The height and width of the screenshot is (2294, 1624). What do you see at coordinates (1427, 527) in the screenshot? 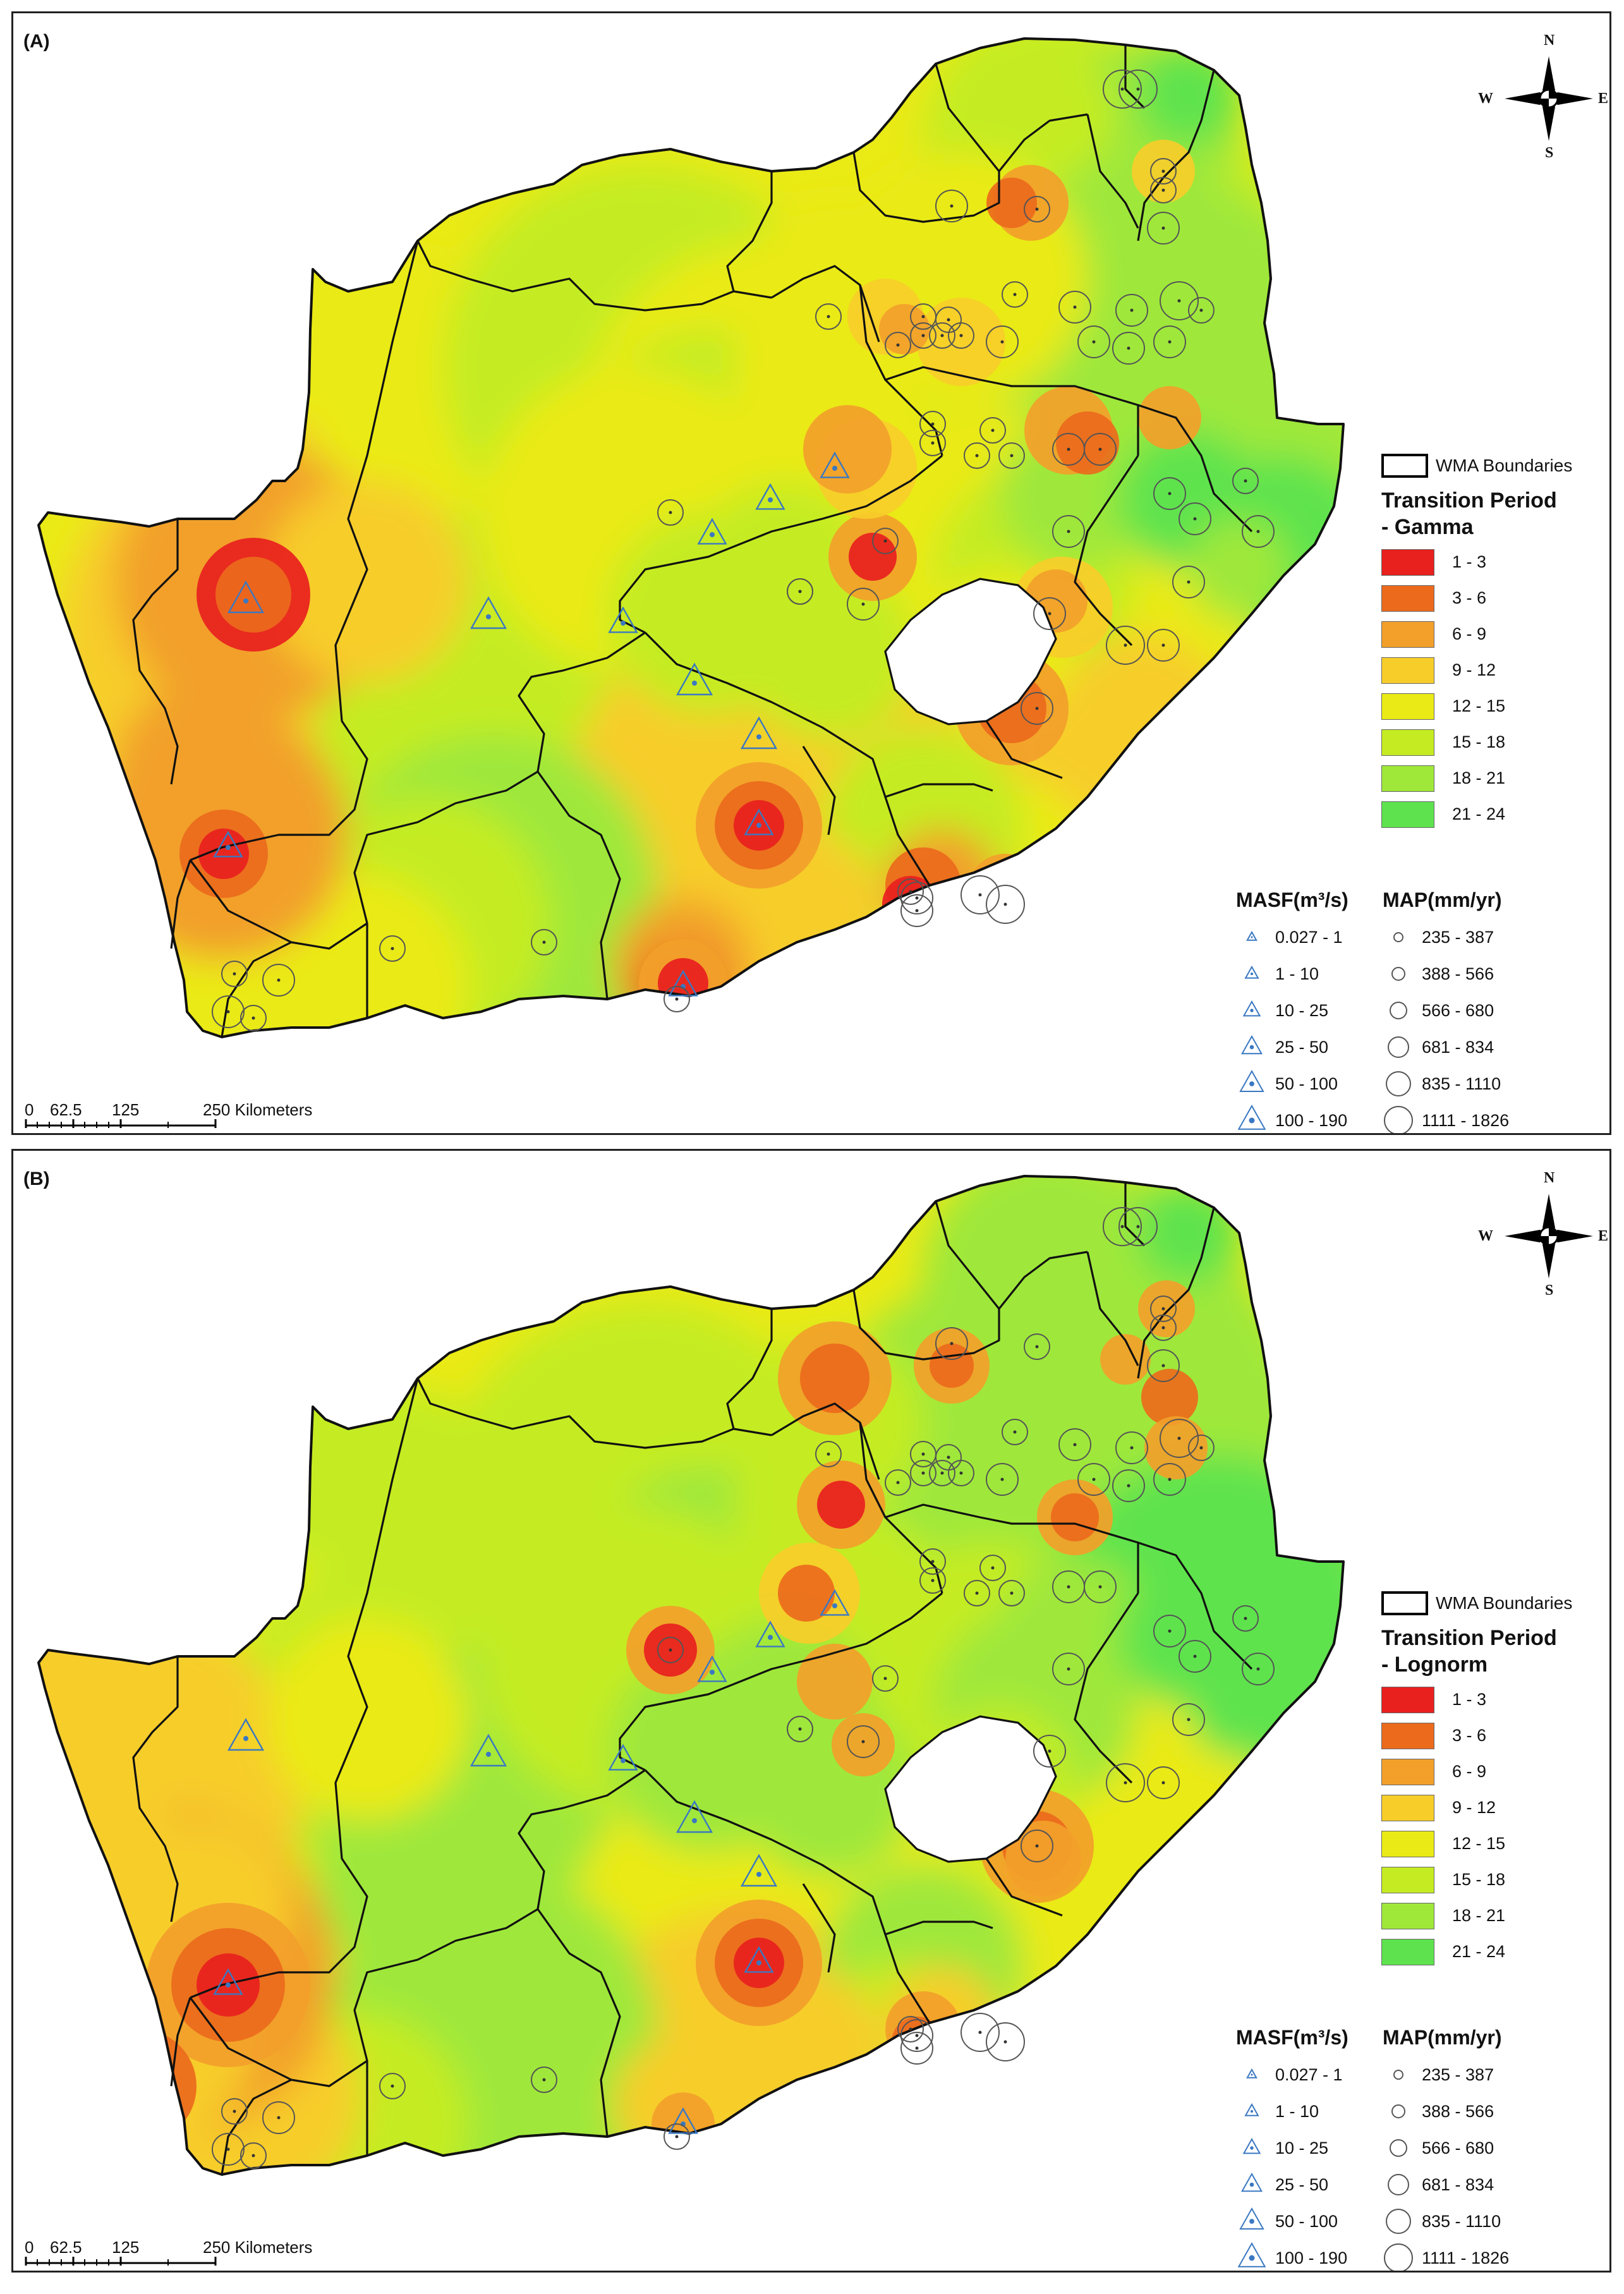
I see `legend-title-line2: - Gamma` at bounding box center [1427, 527].